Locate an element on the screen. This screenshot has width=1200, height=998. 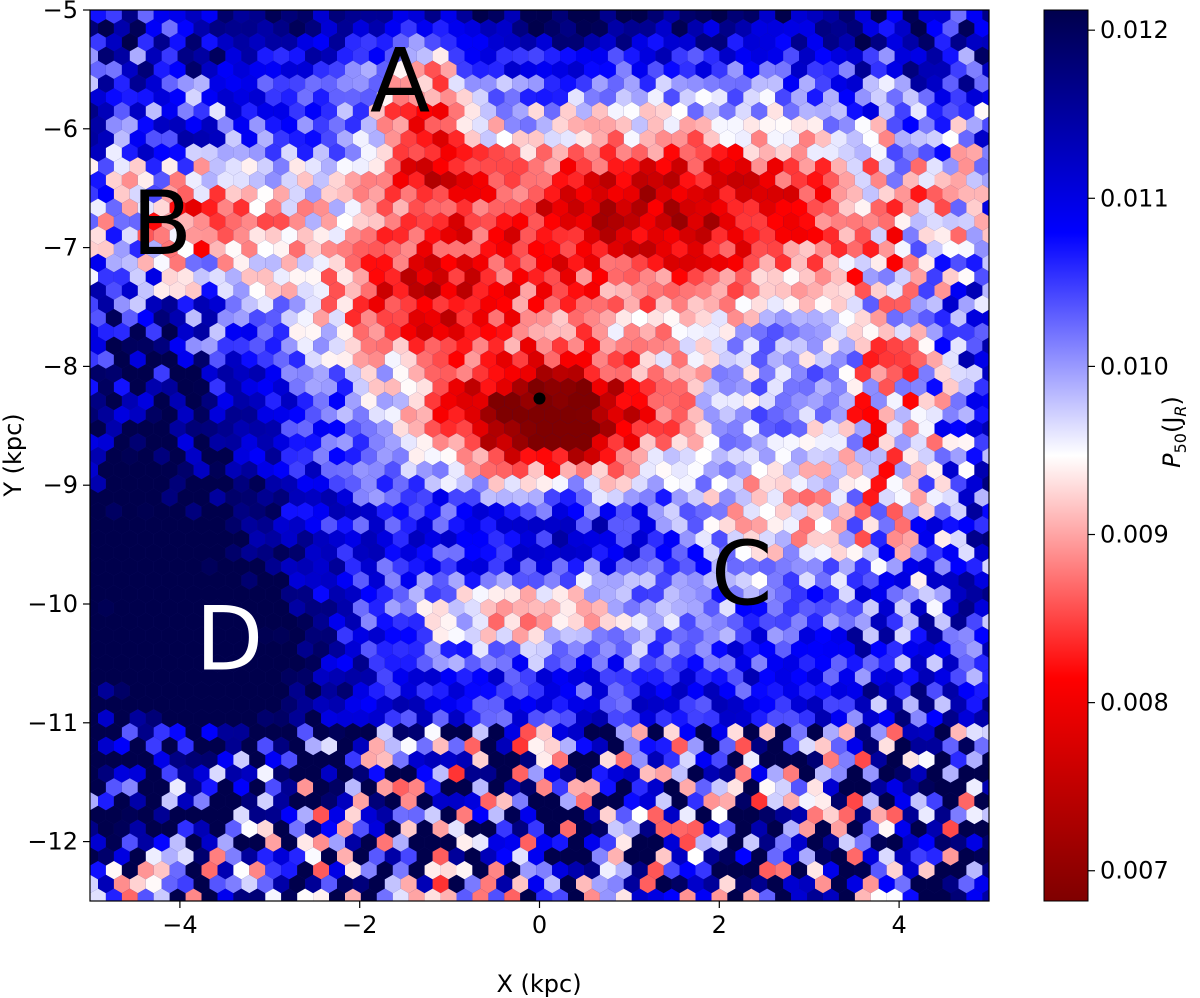
x-tick-label: −2 is located at coordinates (359, 925).